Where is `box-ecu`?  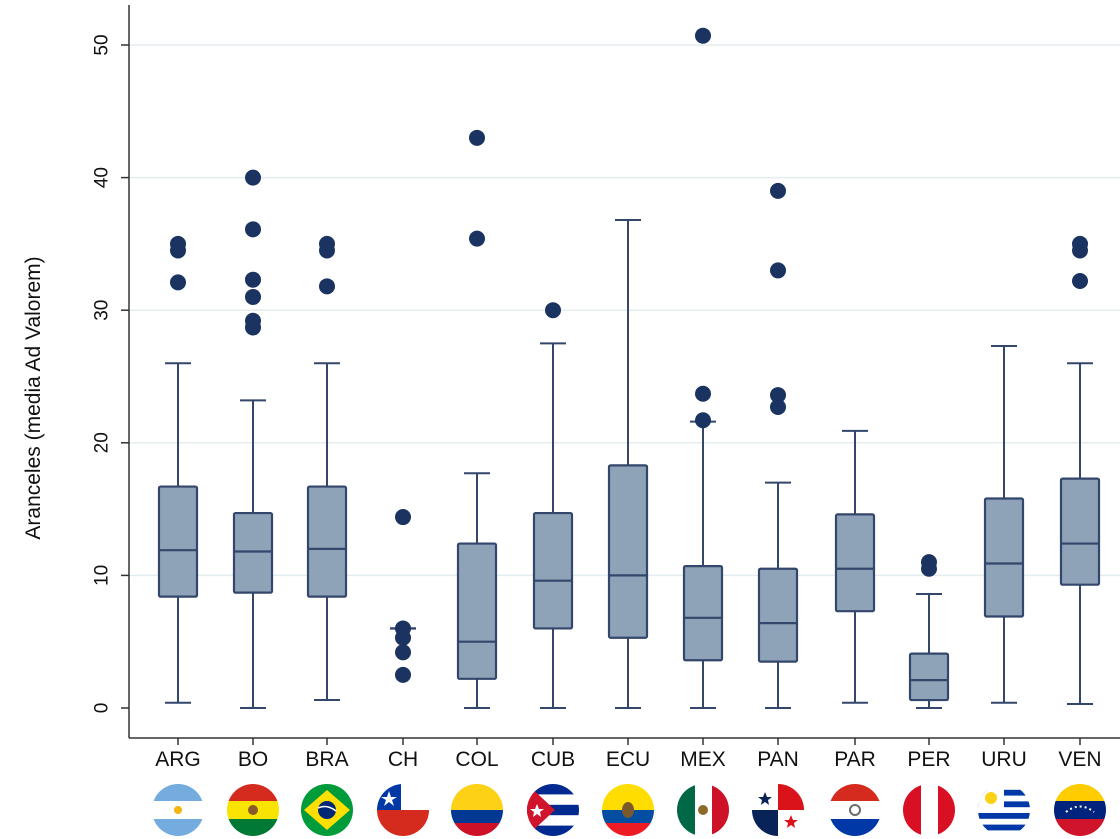
box-ecu is located at coordinates (628, 464).